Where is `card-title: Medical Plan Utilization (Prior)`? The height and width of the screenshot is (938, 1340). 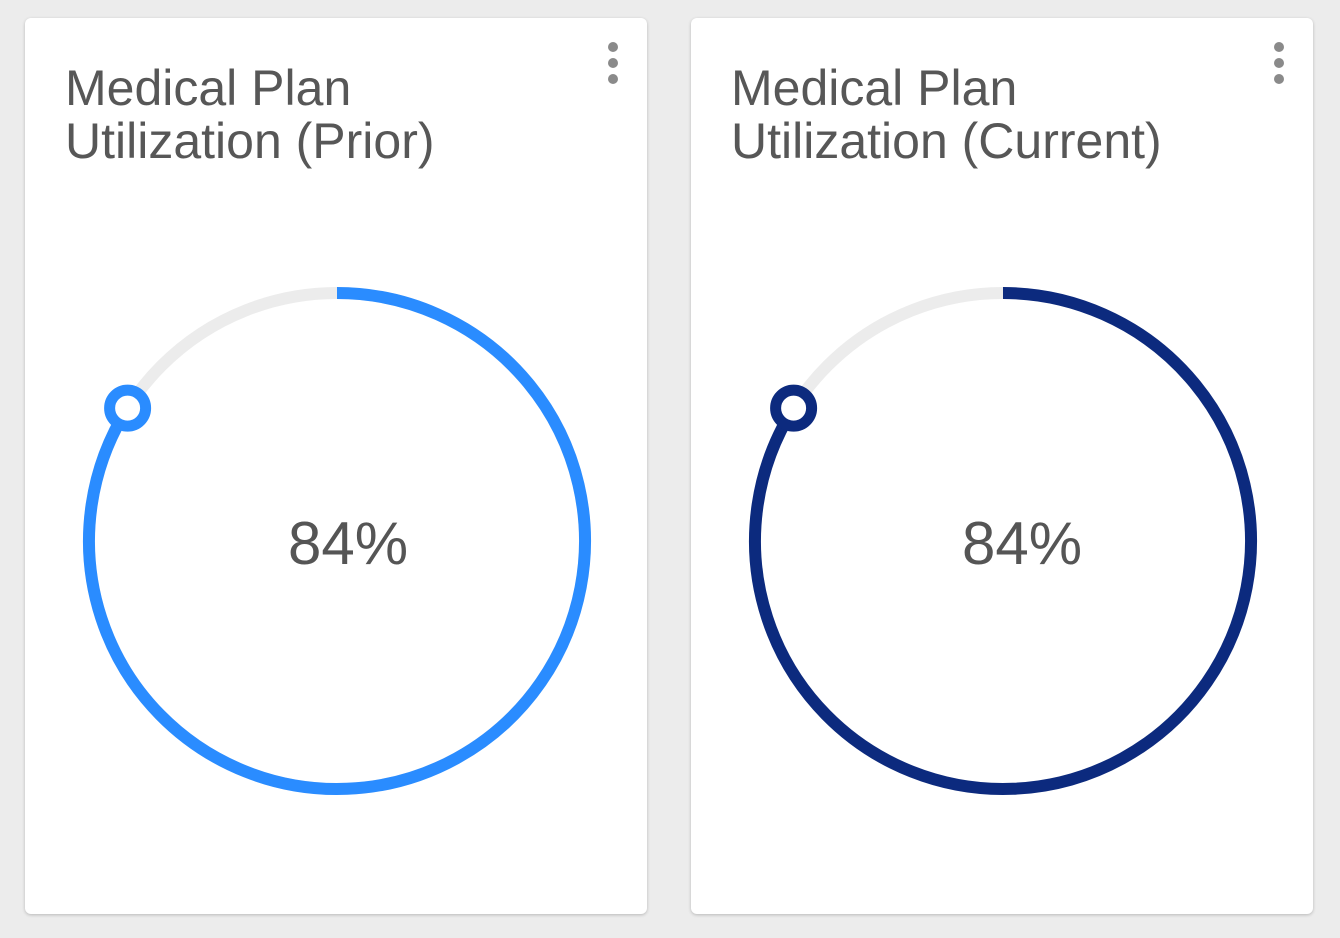
card-title: Medical Plan Utilization (Prior) is located at coordinates (250, 114).